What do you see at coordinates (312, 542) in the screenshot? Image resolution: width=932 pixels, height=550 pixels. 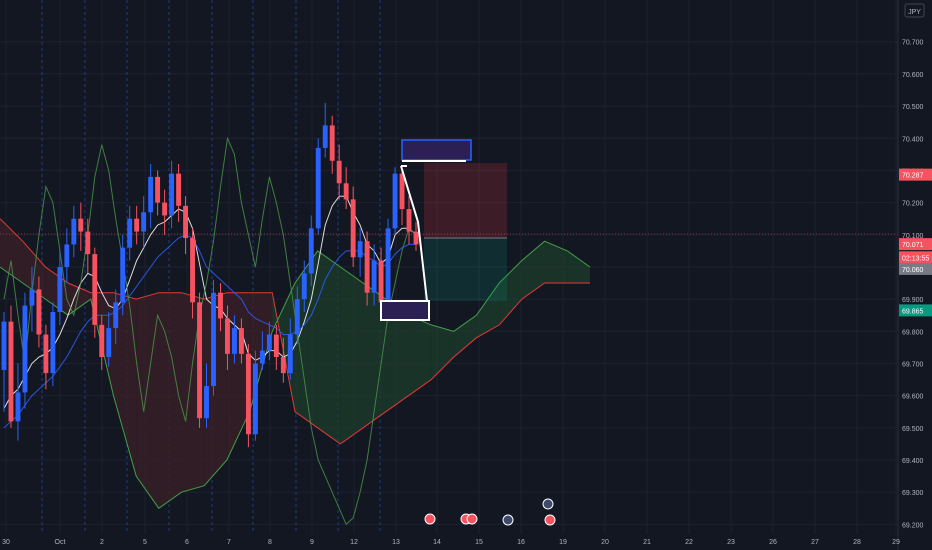 I see `time-tick-label: 9` at bounding box center [312, 542].